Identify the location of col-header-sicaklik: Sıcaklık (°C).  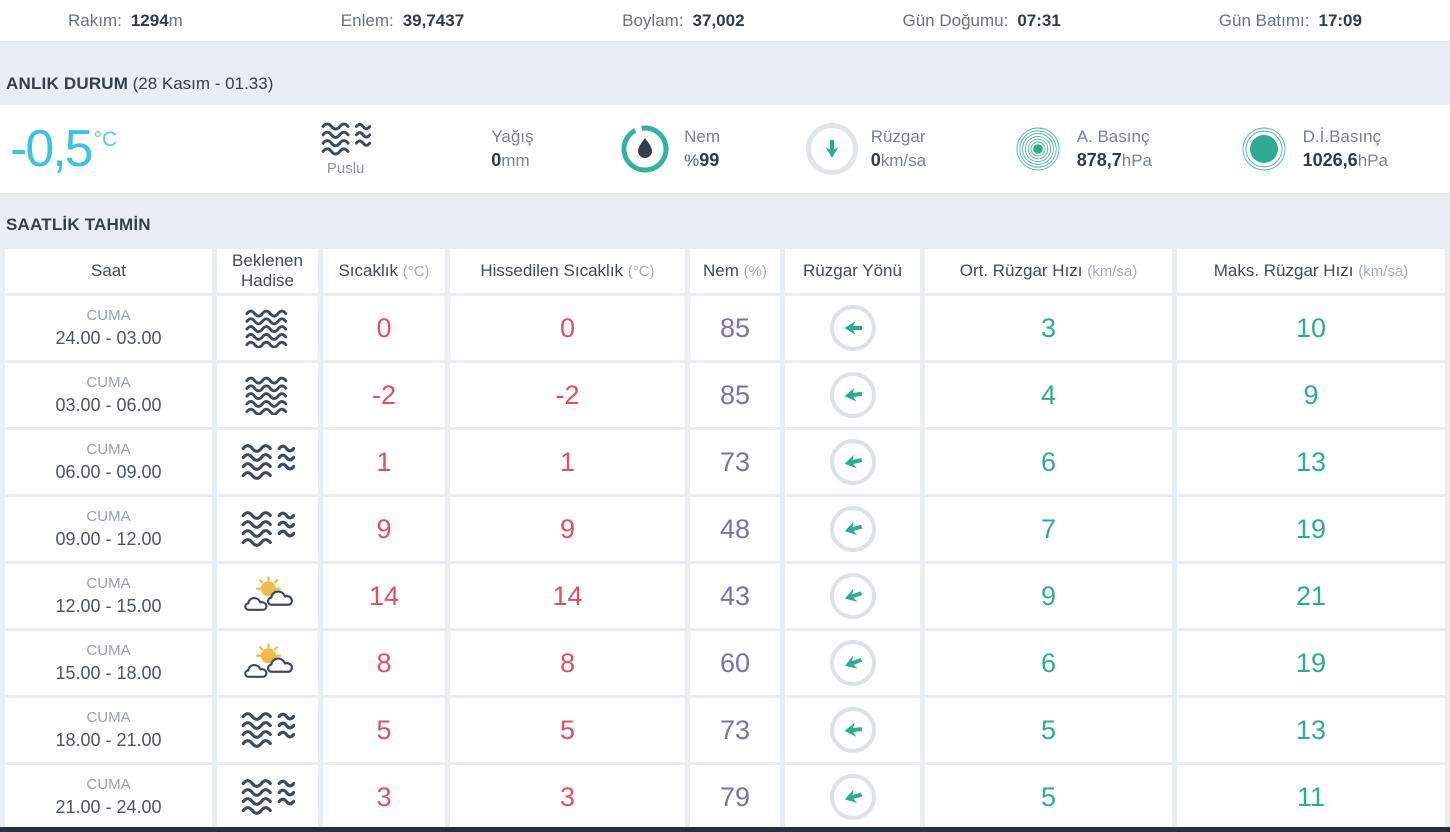
(384, 271).